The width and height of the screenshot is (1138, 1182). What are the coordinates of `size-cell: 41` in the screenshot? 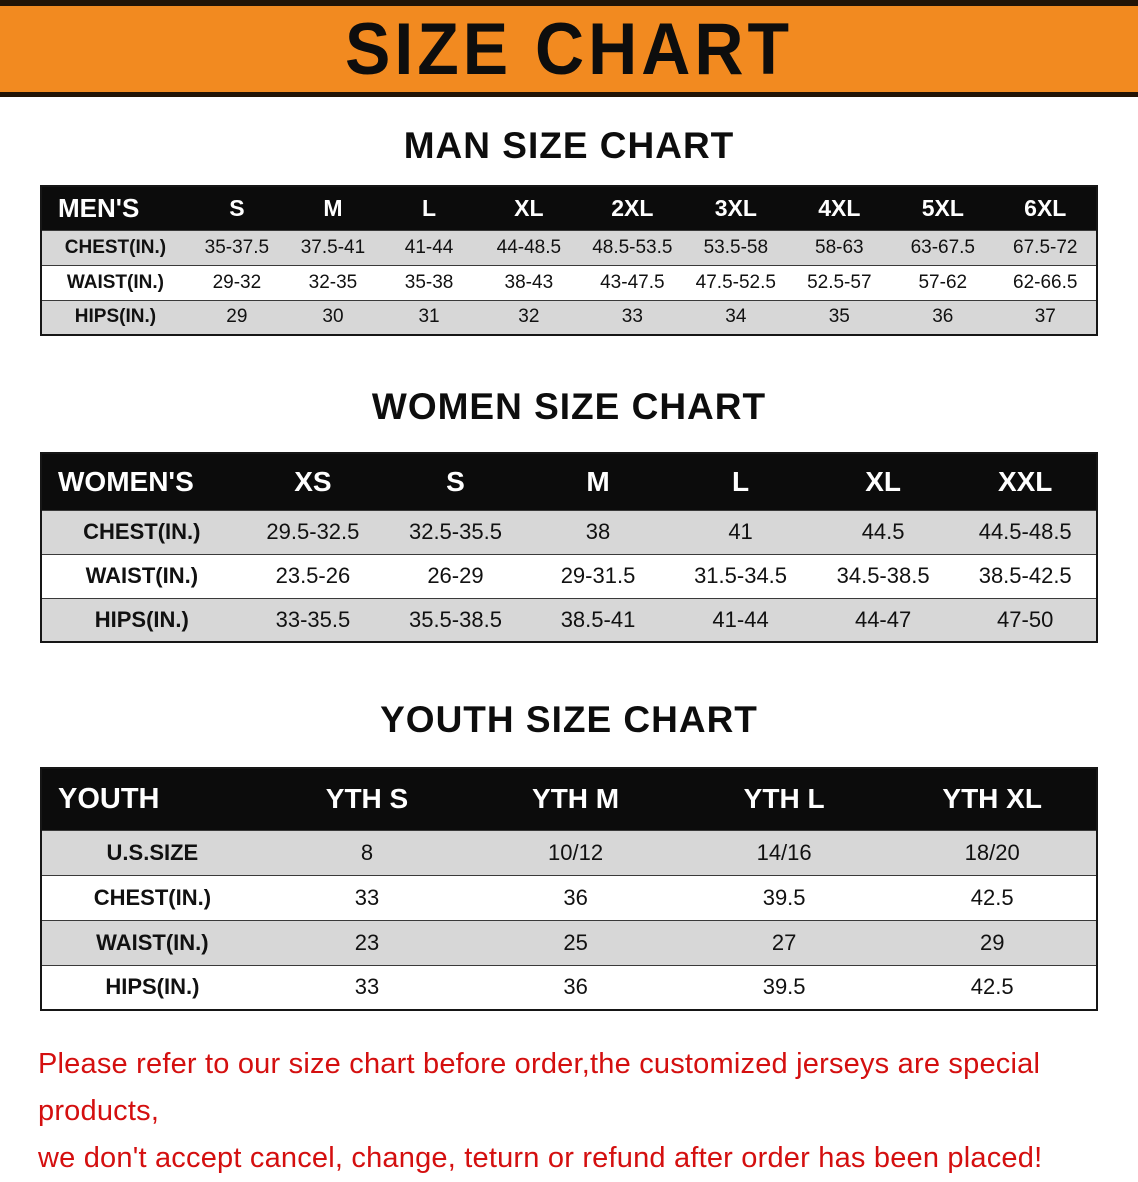 It's located at (740, 531).